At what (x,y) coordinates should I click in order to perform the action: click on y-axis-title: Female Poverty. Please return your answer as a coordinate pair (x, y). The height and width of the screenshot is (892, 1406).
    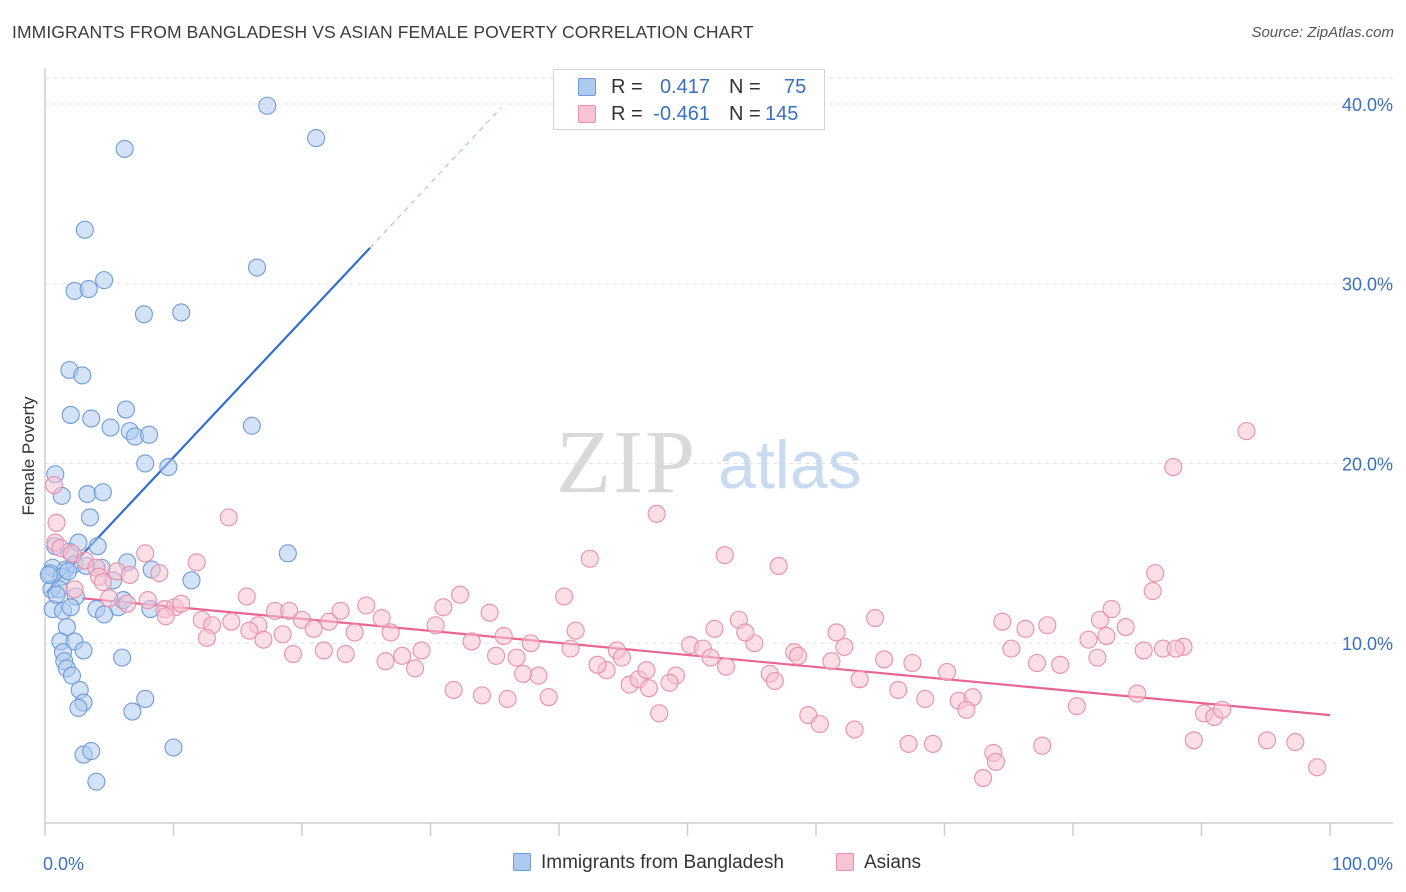
    Looking at the image, I should click on (28, 456).